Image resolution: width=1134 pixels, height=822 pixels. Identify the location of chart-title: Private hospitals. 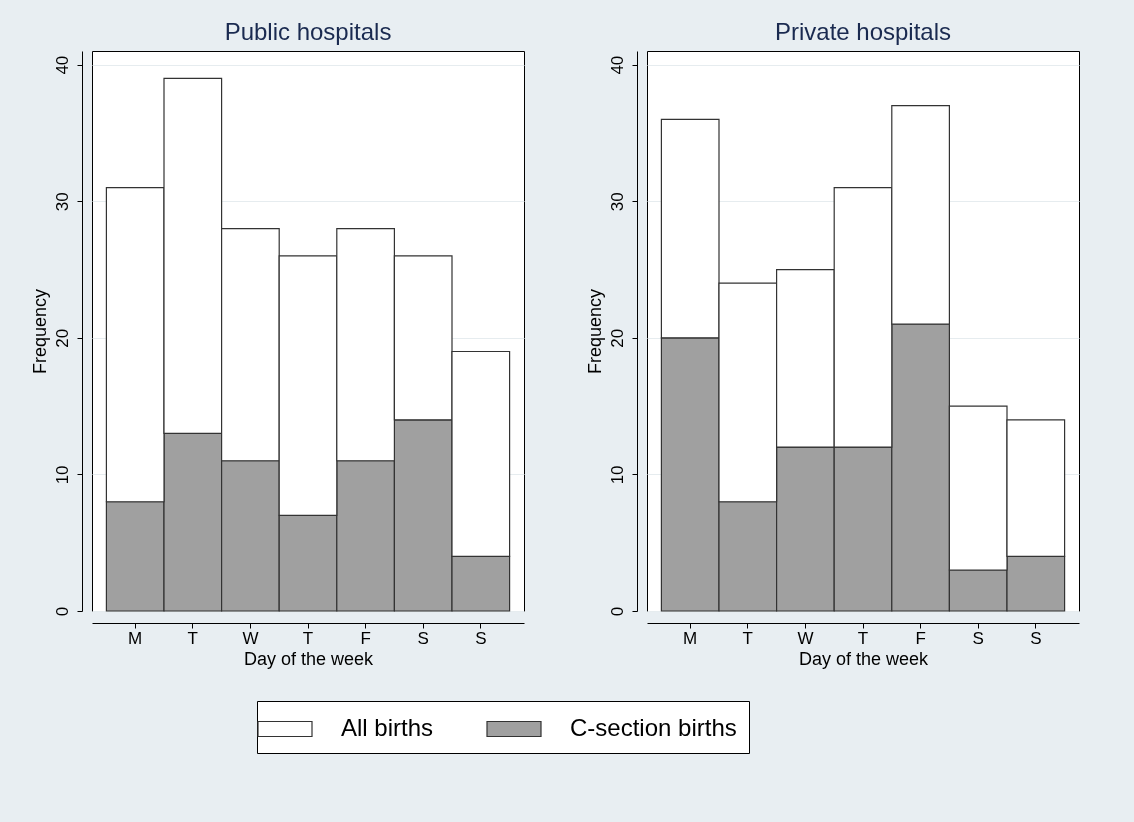
(863, 31).